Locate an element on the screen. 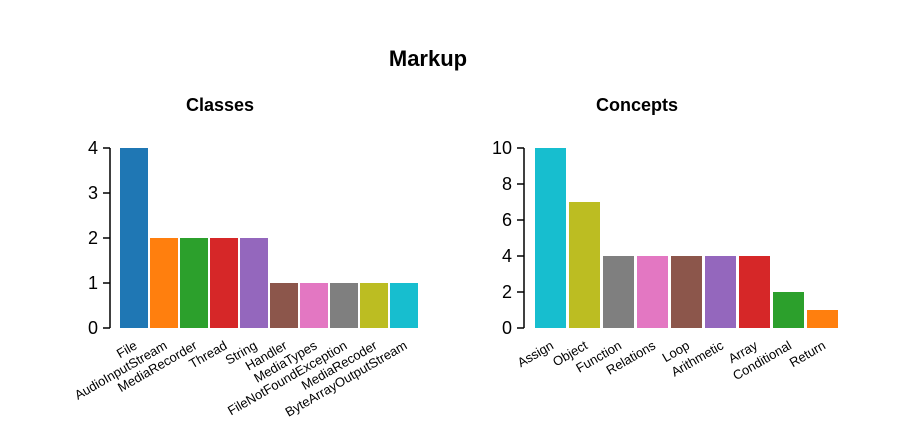 Image resolution: width=918 pixels, height=448 pixels. classes-bar-filenotfoundexception is located at coordinates (344, 305).